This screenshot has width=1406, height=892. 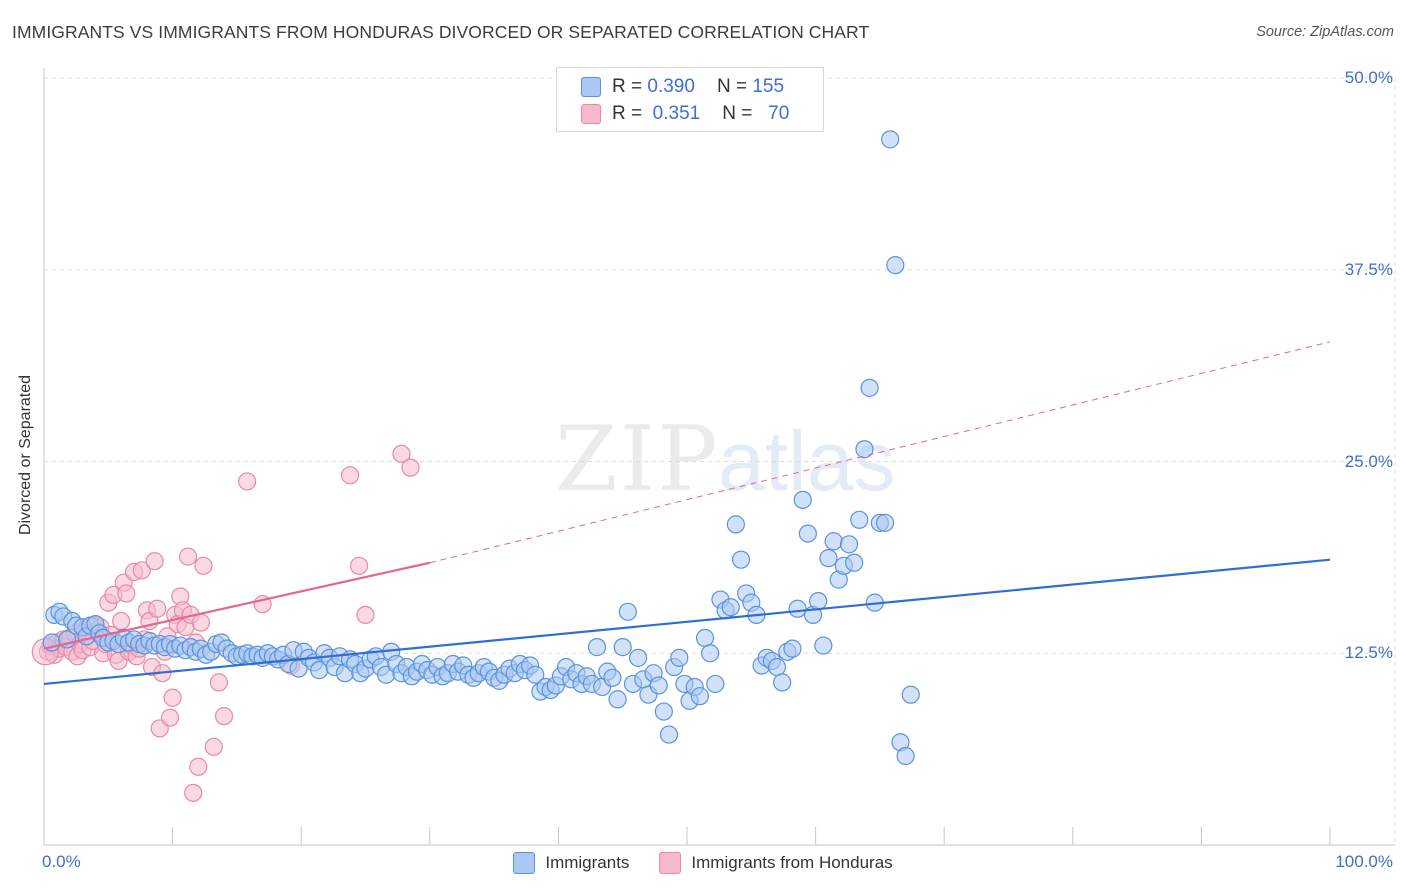 I want to click on legend-label: Immigrants from Honduras, so click(x=792, y=862).